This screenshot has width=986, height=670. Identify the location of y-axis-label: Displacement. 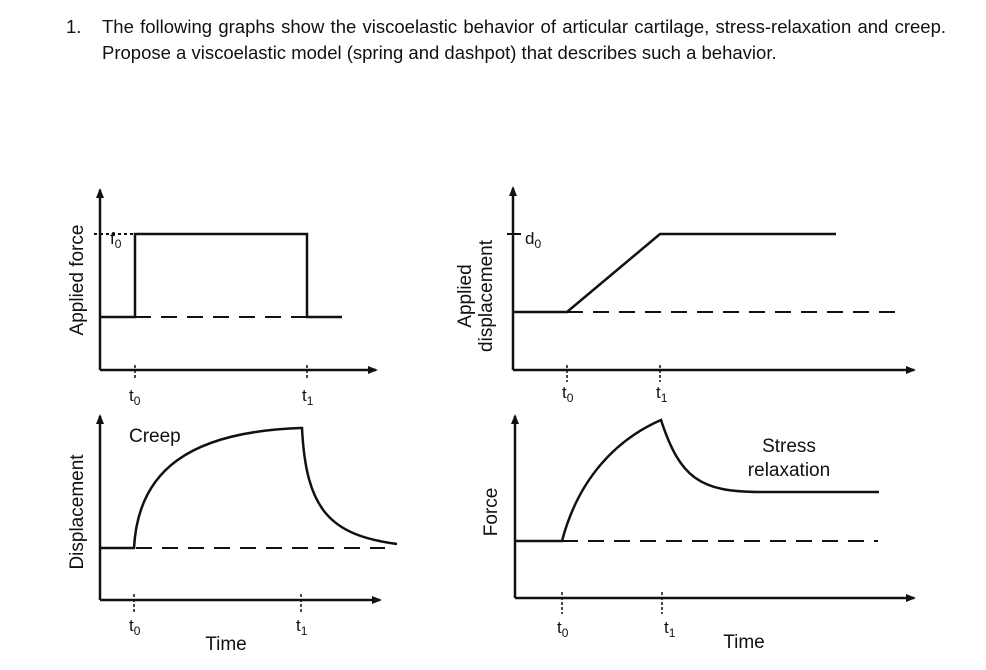
(77, 512).